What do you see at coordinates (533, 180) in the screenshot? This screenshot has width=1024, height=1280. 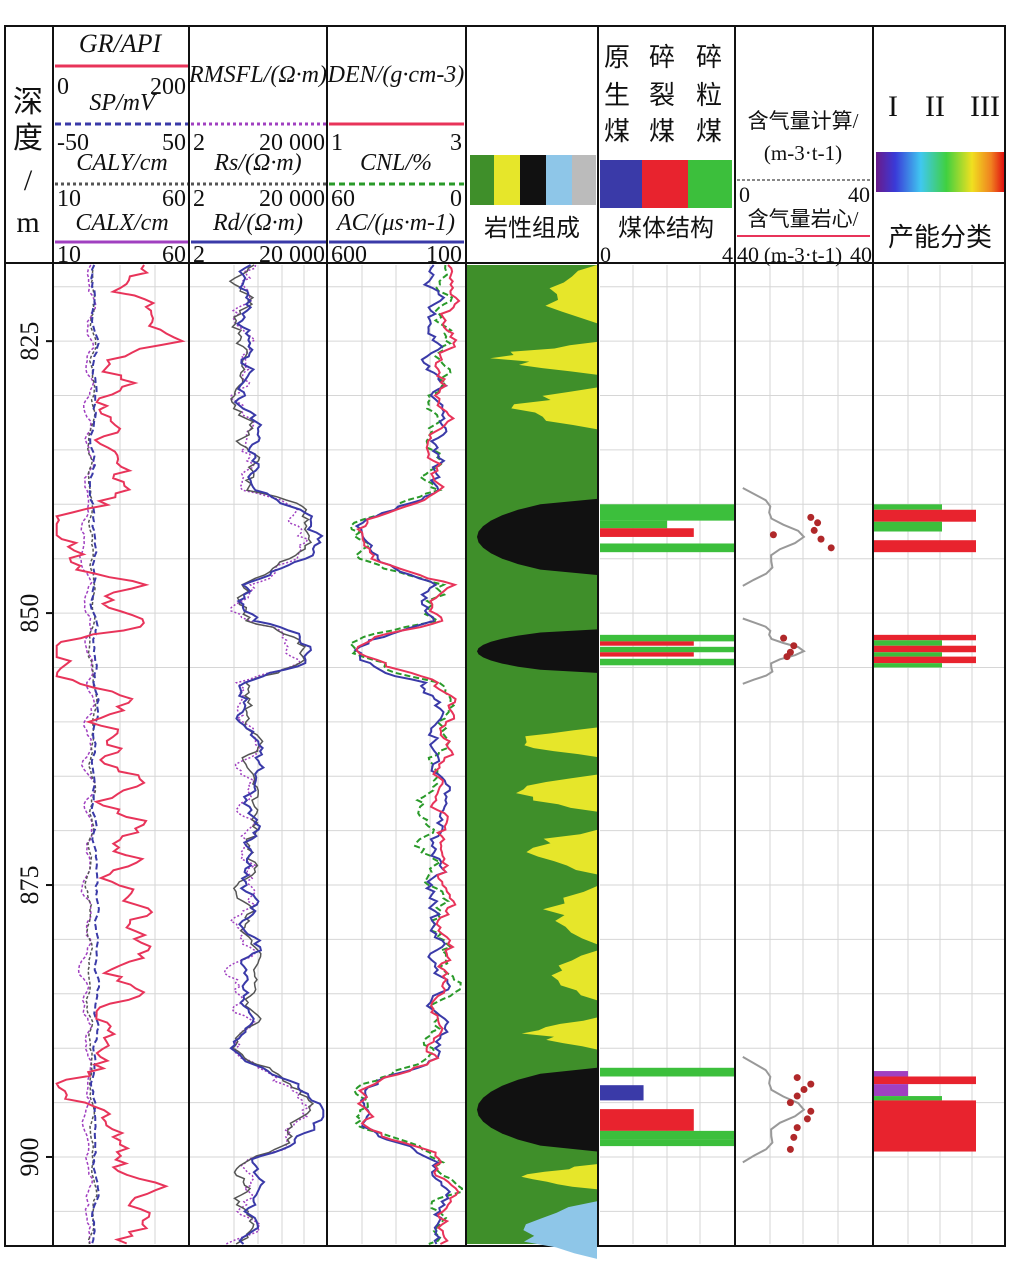 I see `lith-swatch-coal` at bounding box center [533, 180].